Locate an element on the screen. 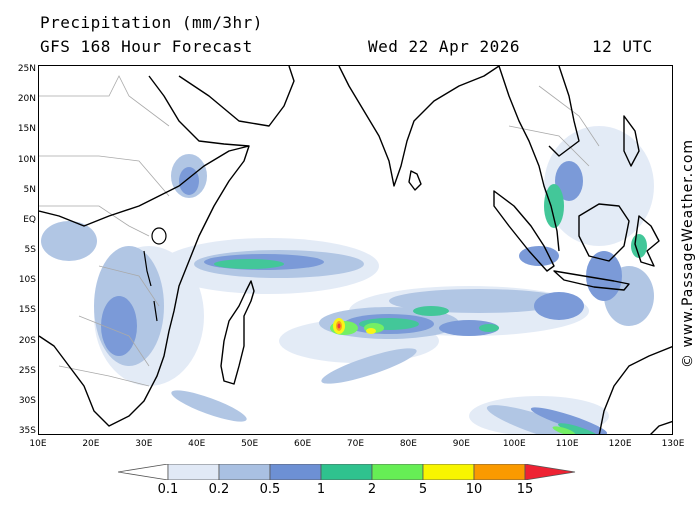  lat-tick-label: 25S is located at coordinates (27, 370).